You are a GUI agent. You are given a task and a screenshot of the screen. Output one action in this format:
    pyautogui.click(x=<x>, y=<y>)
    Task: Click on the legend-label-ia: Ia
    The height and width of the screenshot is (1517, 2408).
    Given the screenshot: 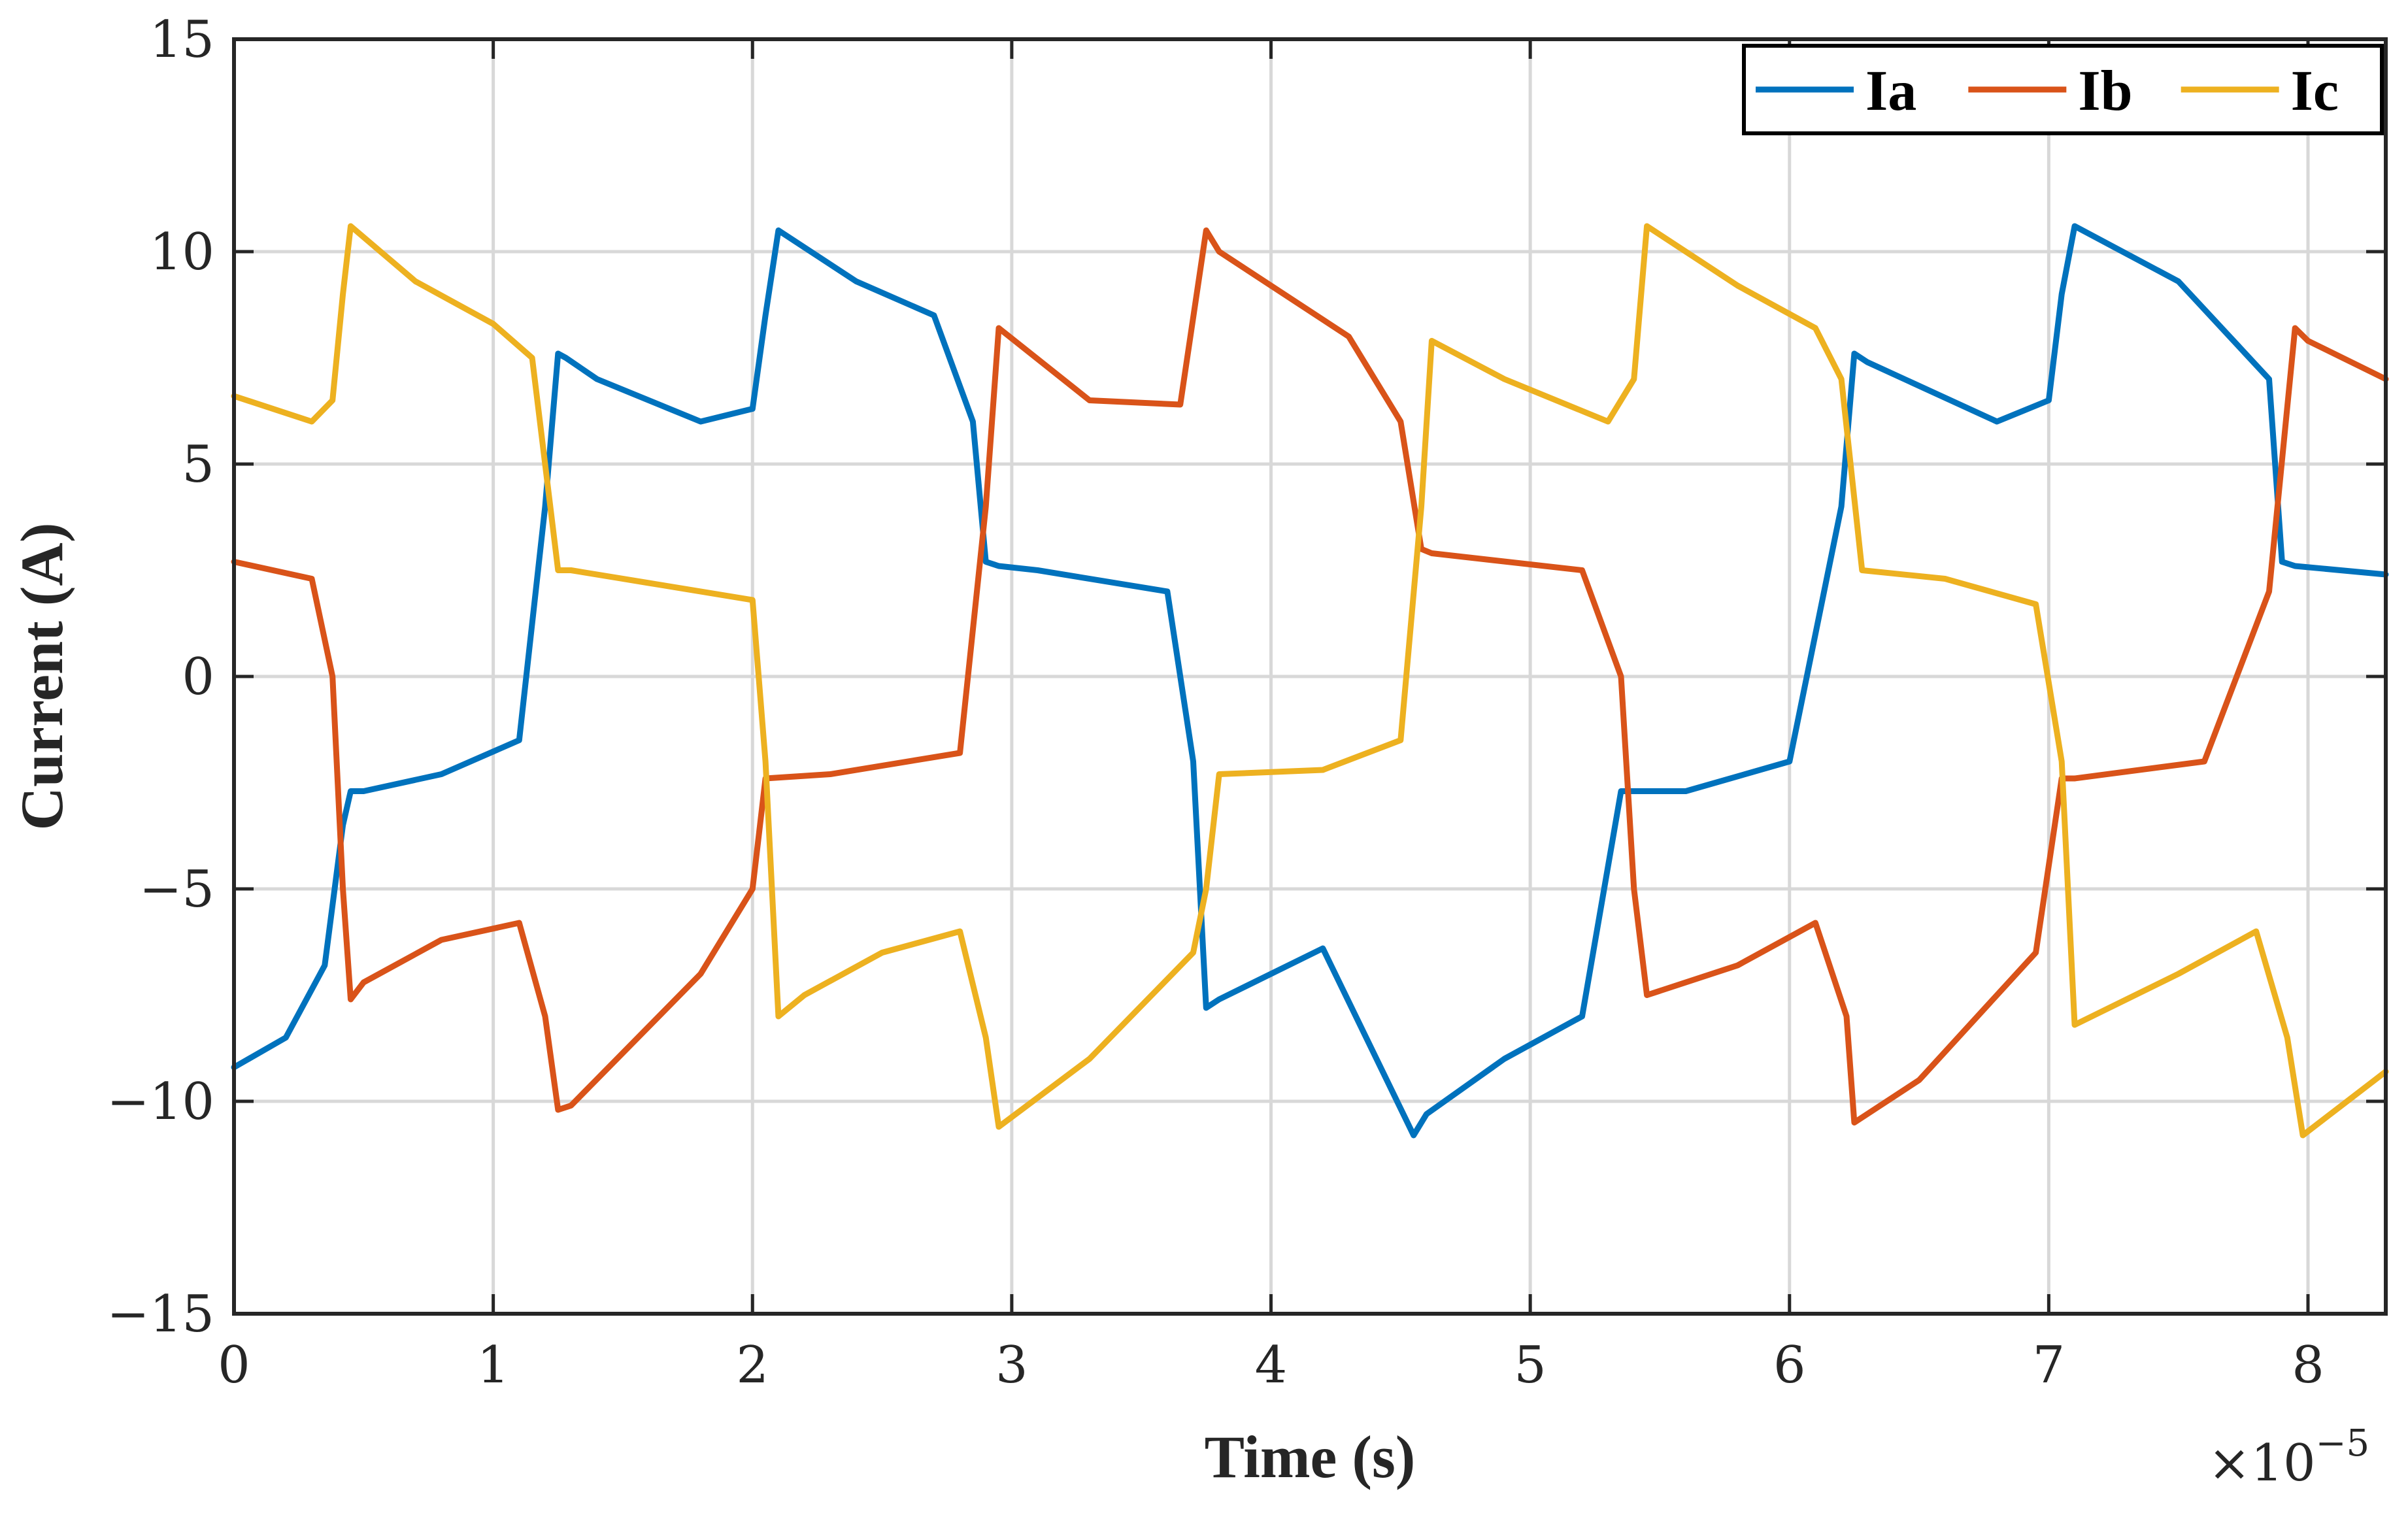 What is the action you would take?
    pyautogui.click(x=1890, y=91)
    